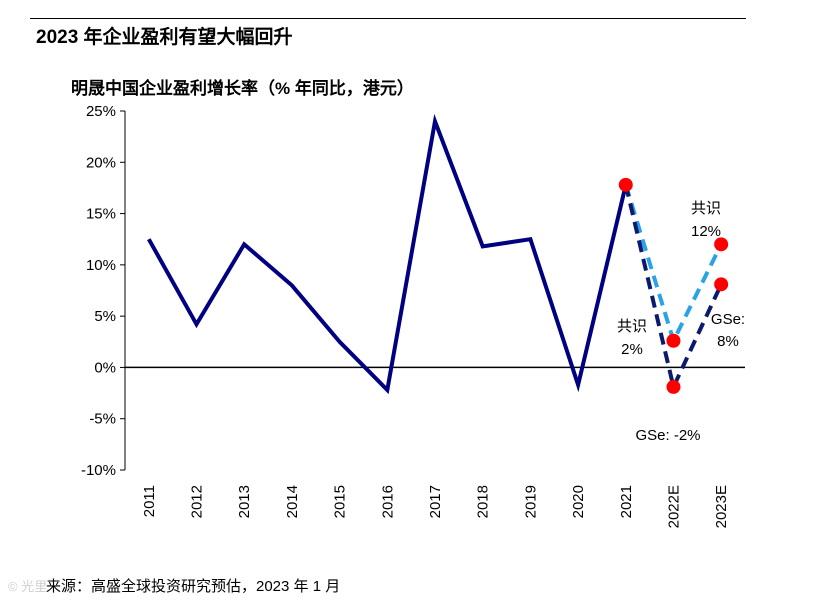 This screenshot has width=815, height=603. What do you see at coordinates (632, 326) in the screenshot?
I see `anno-consensus-2022-label: 共识` at bounding box center [632, 326].